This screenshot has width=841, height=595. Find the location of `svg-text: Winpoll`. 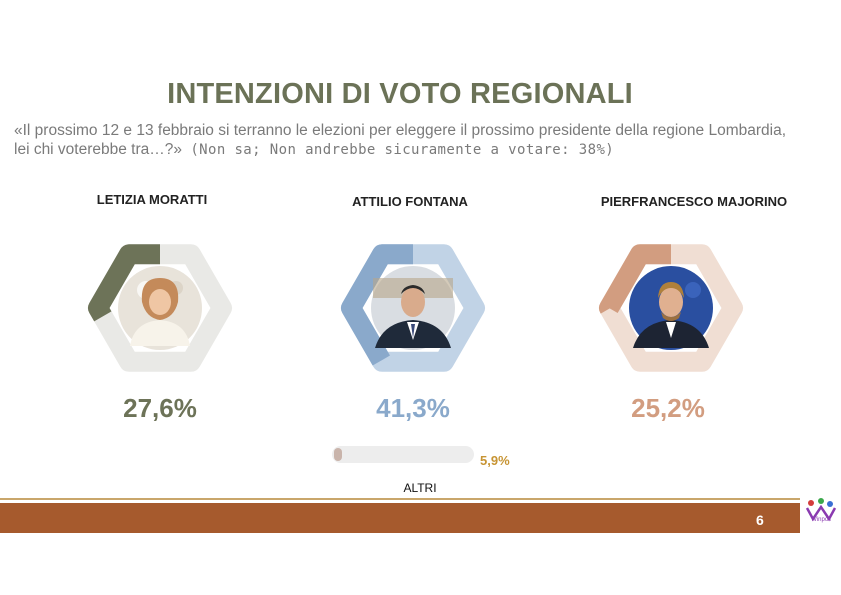

svg-text: Winpoll is located at coordinates (821, 520).